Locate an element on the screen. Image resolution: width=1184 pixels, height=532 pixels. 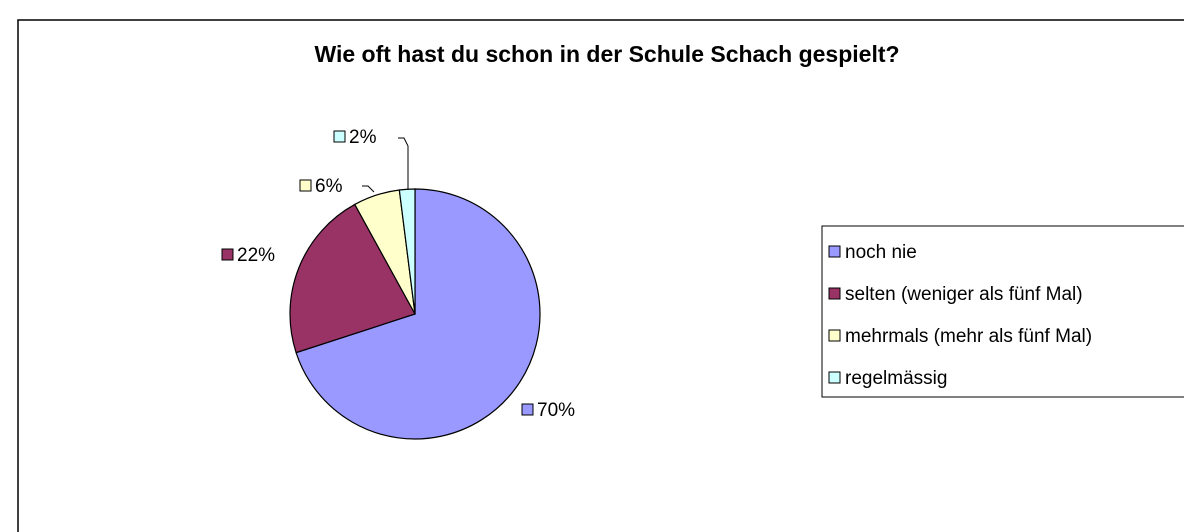
legend-label: mehrmals (mehr als fünf Mal) is located at coordinates (968, 336).